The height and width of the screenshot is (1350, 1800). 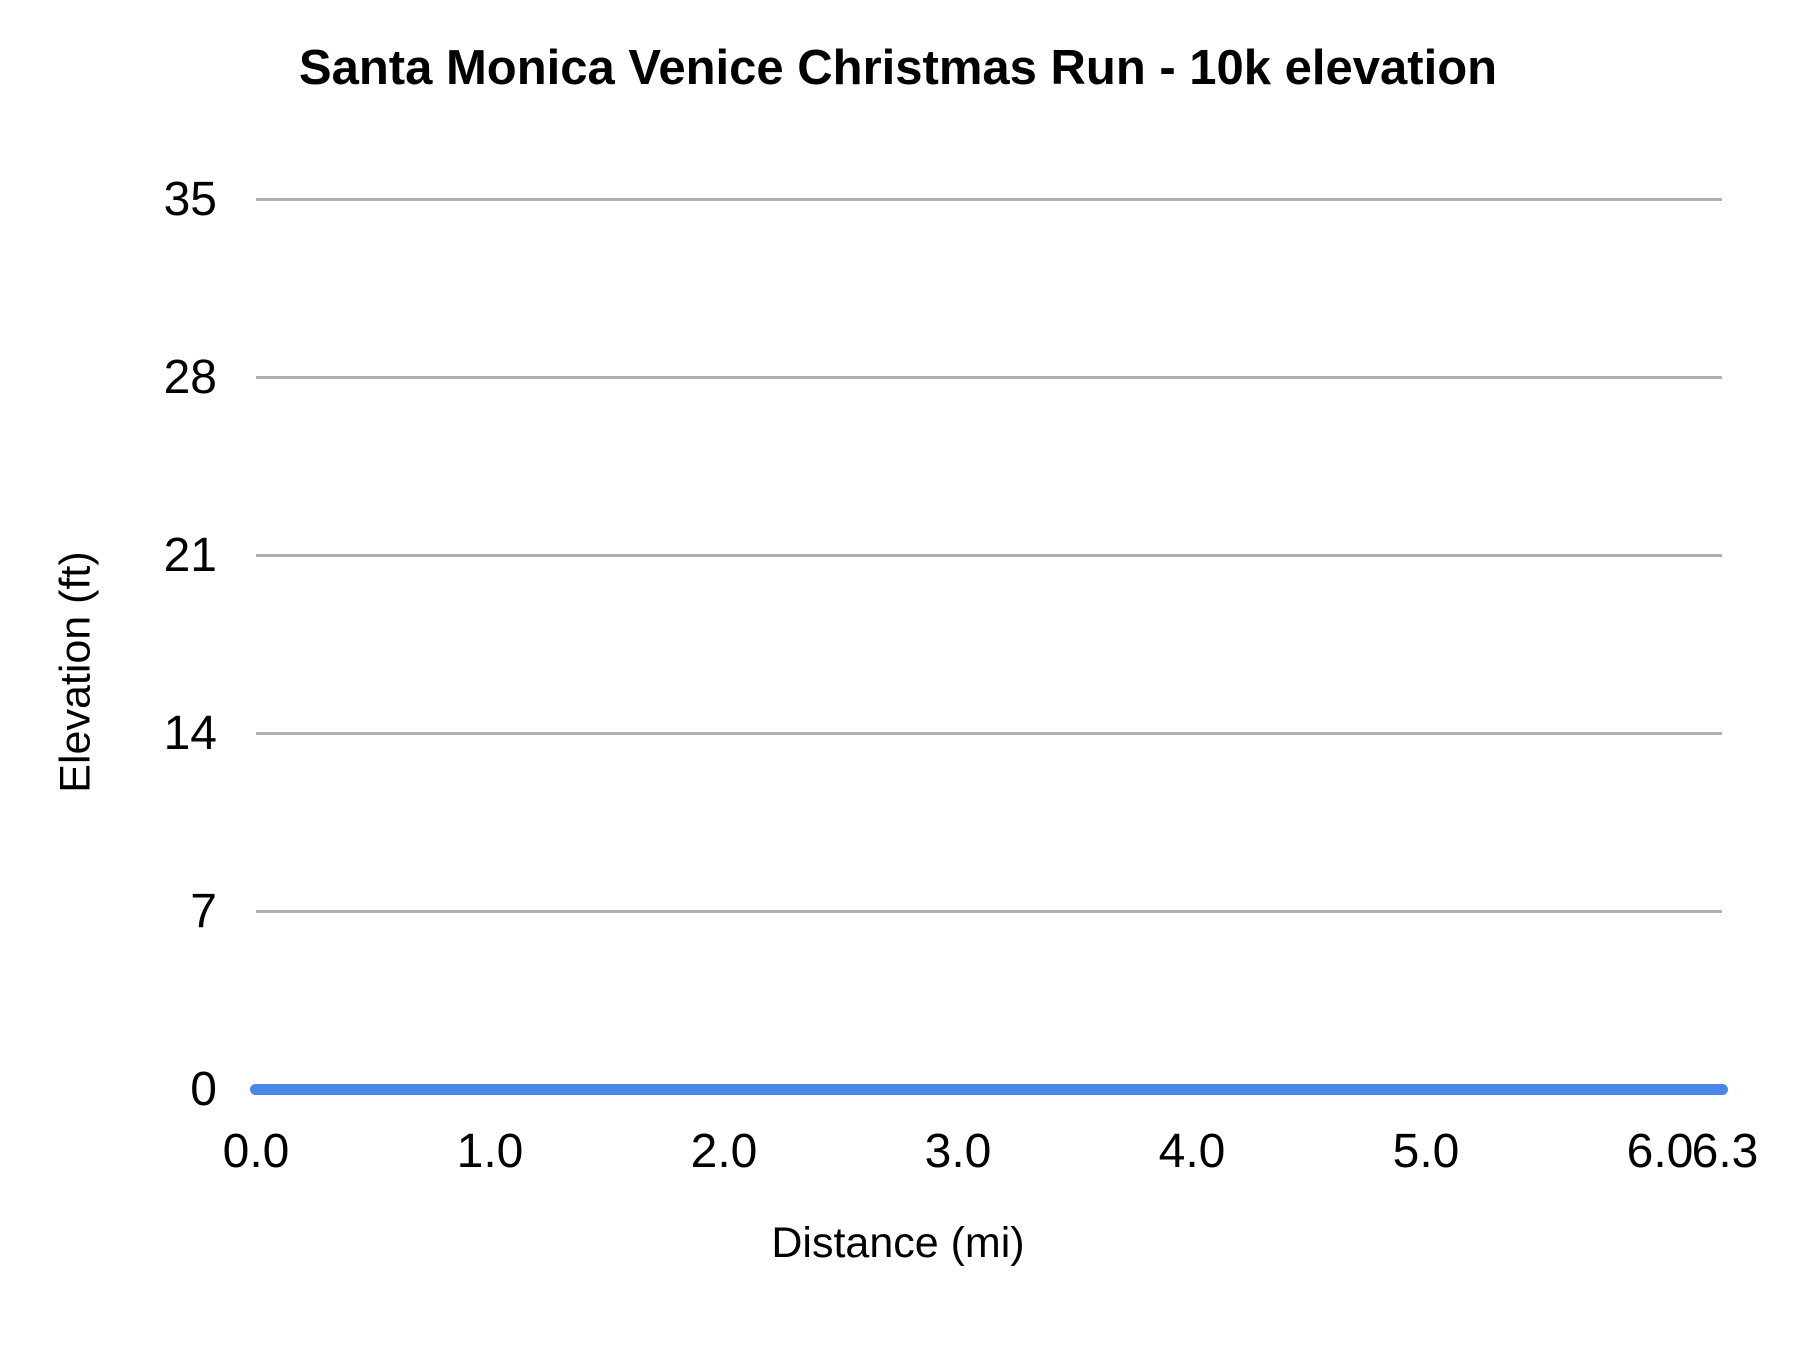 I want to click on x-tick-label-0.0: 0.0, so click(x=256, y=1151).